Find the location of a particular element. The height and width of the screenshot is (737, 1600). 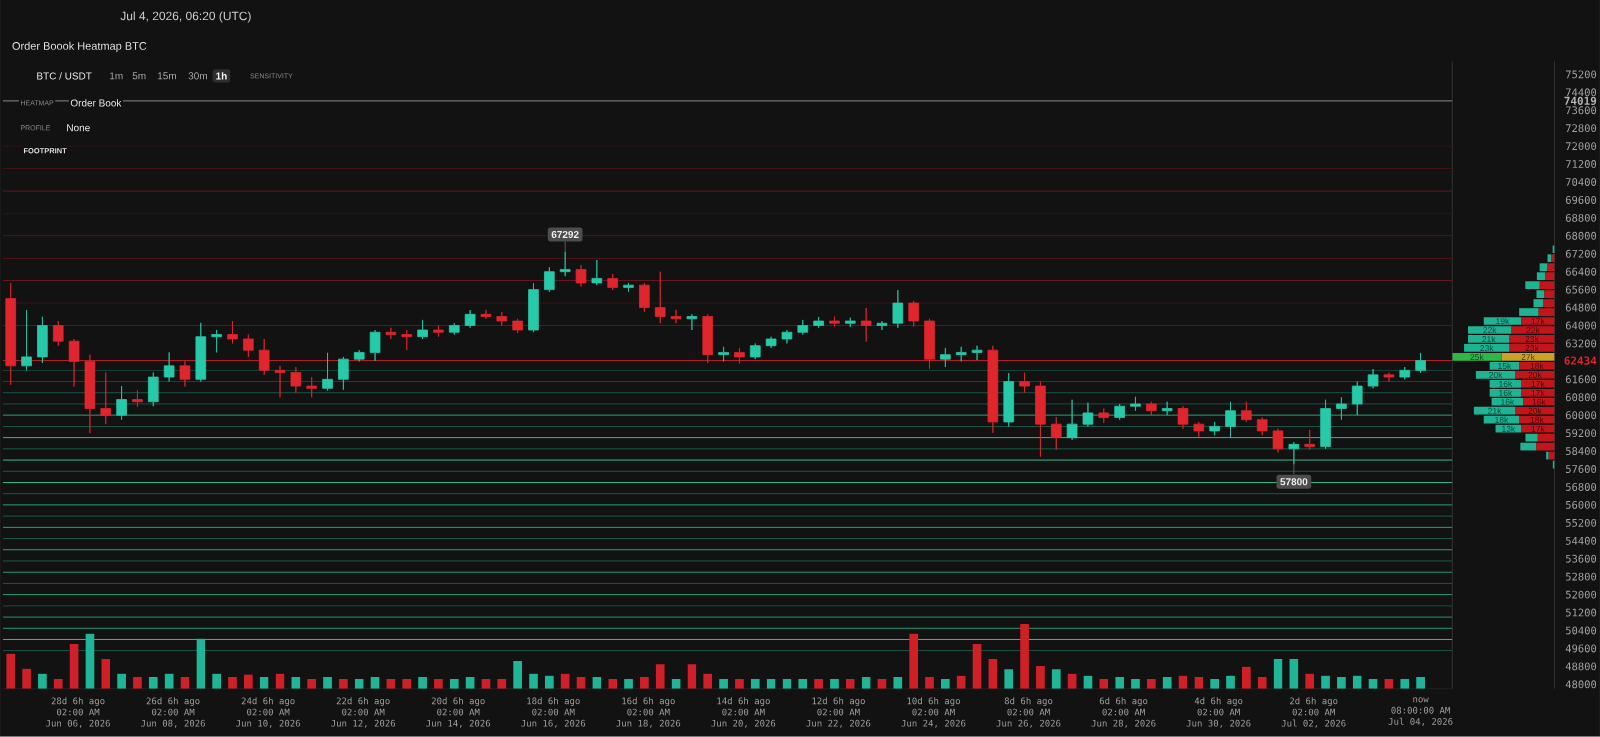

y-tick-label: 49600 is located at coordinates (1581, 648).